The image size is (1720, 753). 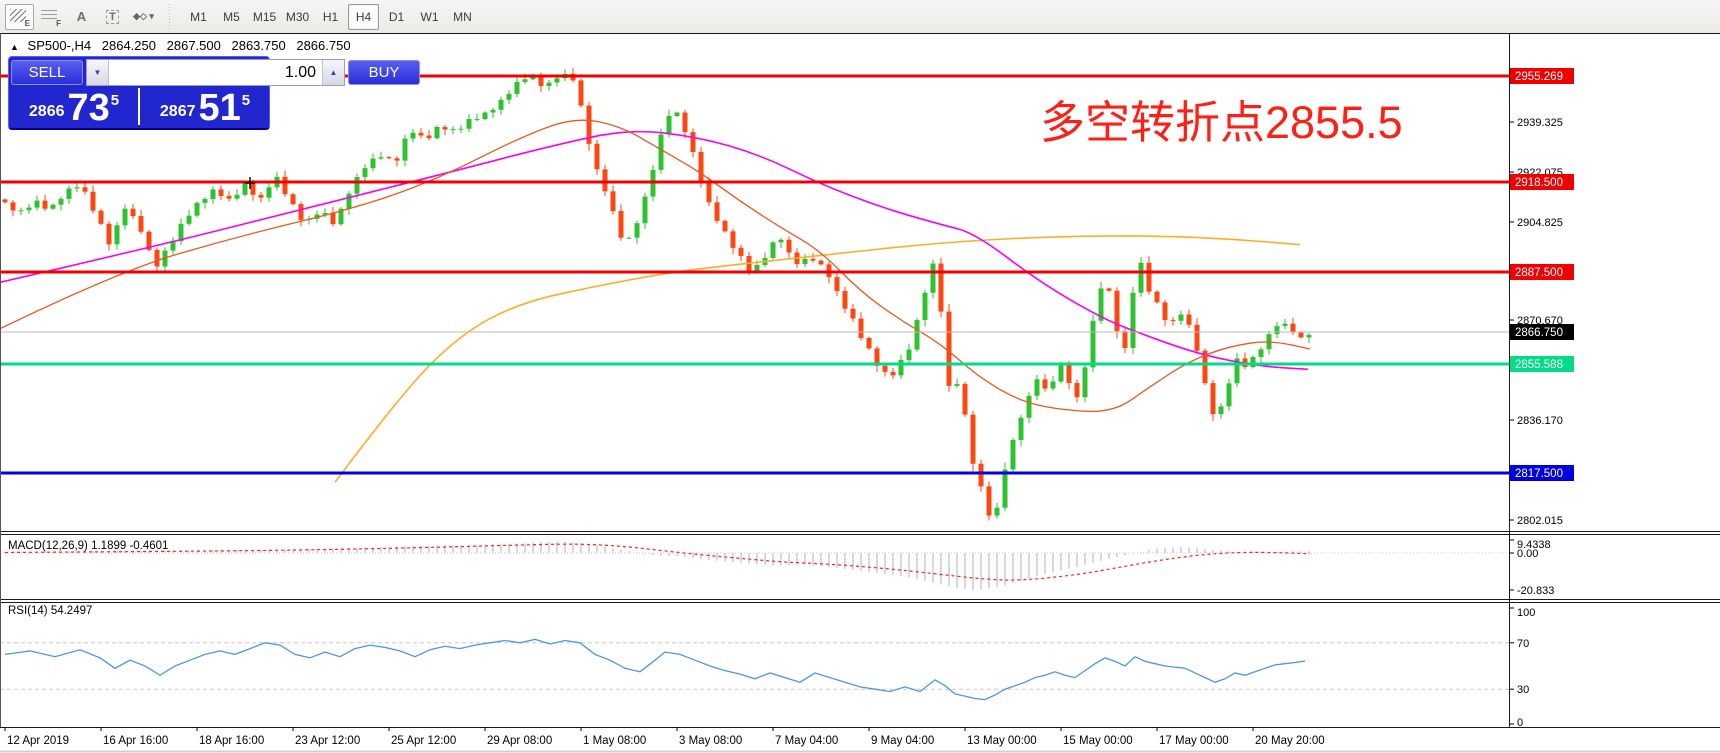 I want to click on time-tick-label: 3 May 08:00, so click(x=710, y=741).